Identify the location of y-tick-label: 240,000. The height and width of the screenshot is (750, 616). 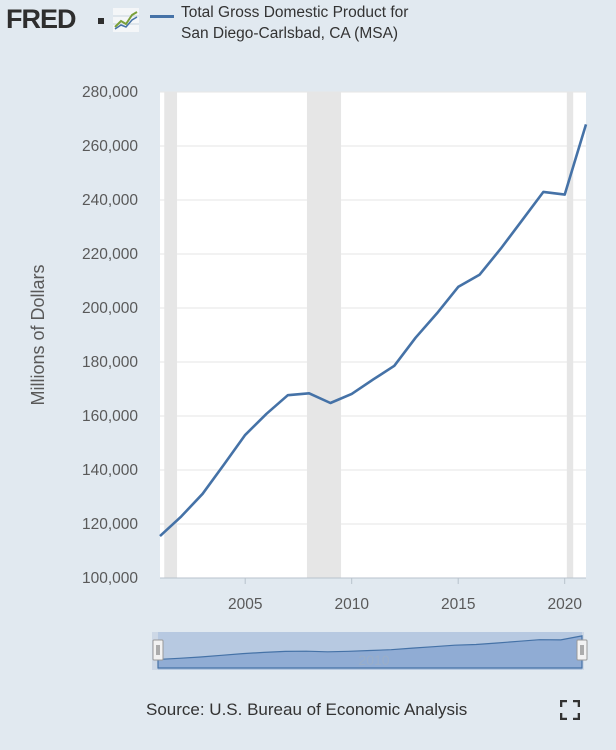
(110, 200).